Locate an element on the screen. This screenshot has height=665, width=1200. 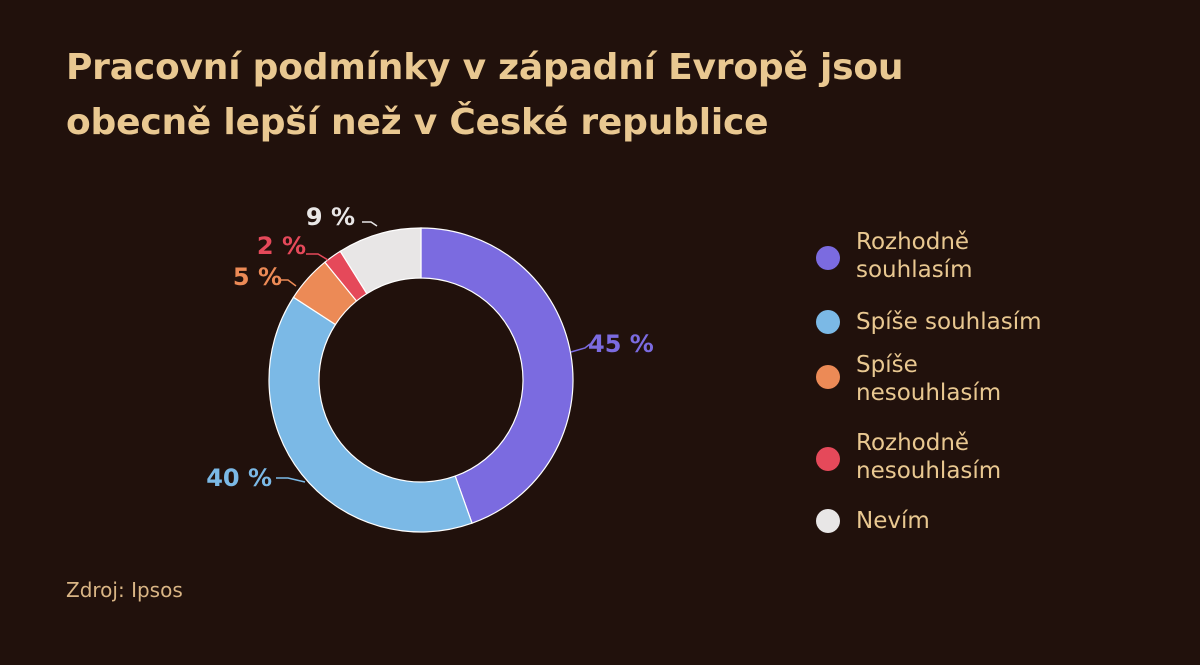
label-leader-lines is located at coordinates (433, 352).